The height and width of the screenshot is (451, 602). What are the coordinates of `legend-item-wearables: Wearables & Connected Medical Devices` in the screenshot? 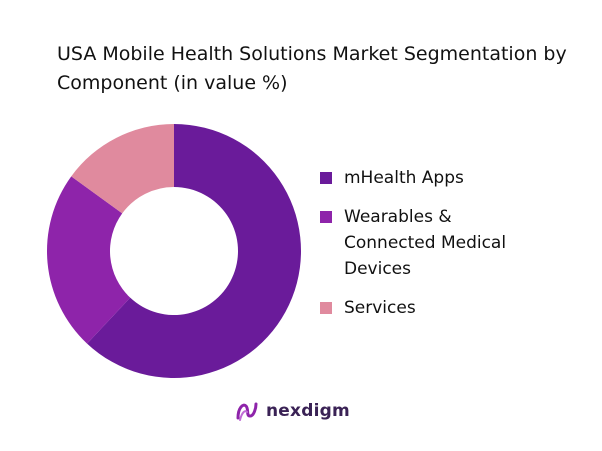 It's located at (413, 243).